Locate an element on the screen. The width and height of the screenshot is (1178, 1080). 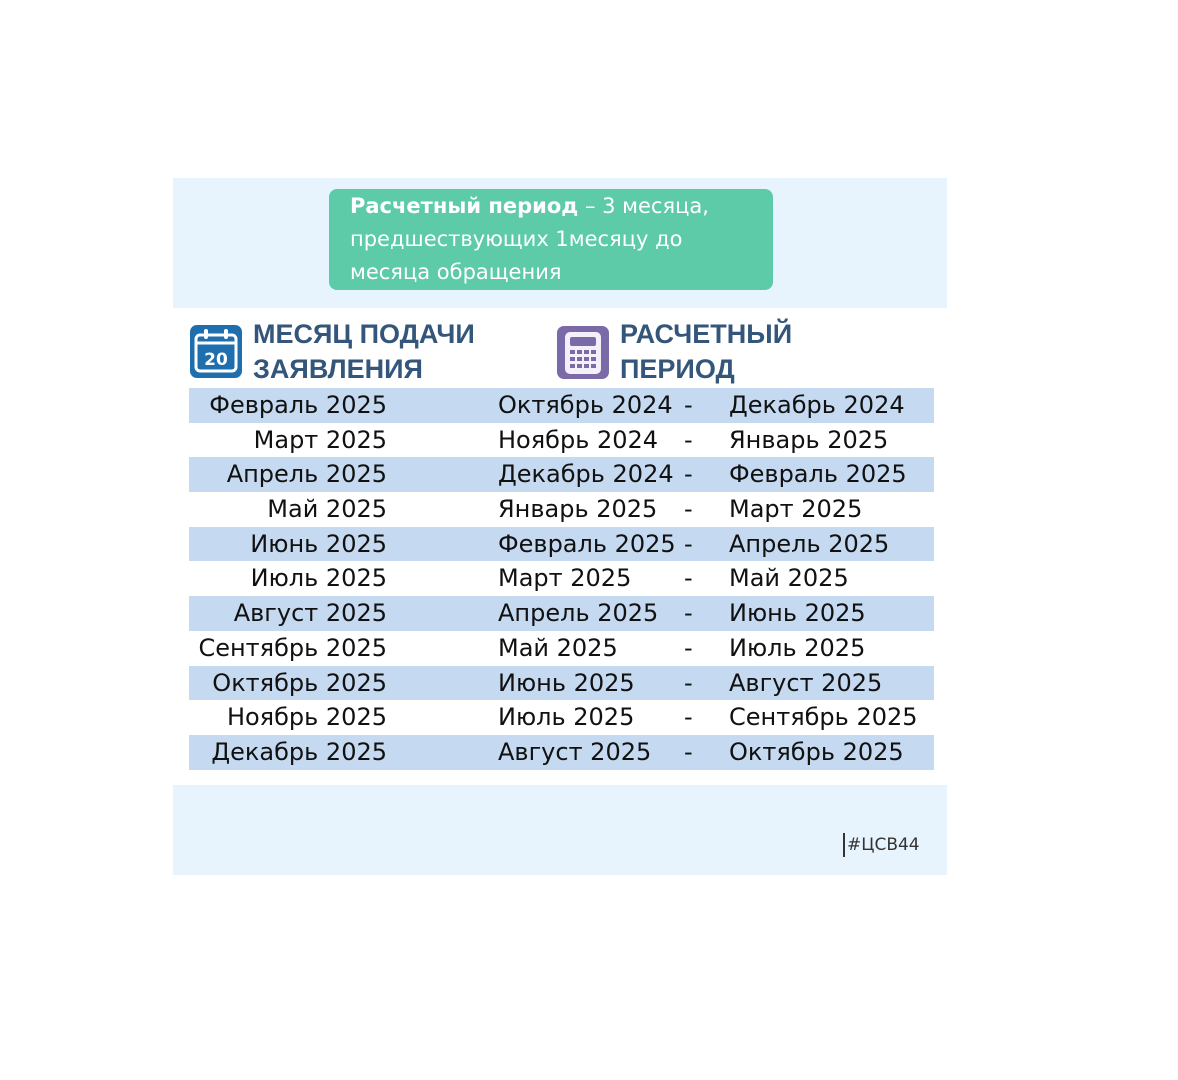
period-end: Июль 2025 is located at coordinates (797, 647).